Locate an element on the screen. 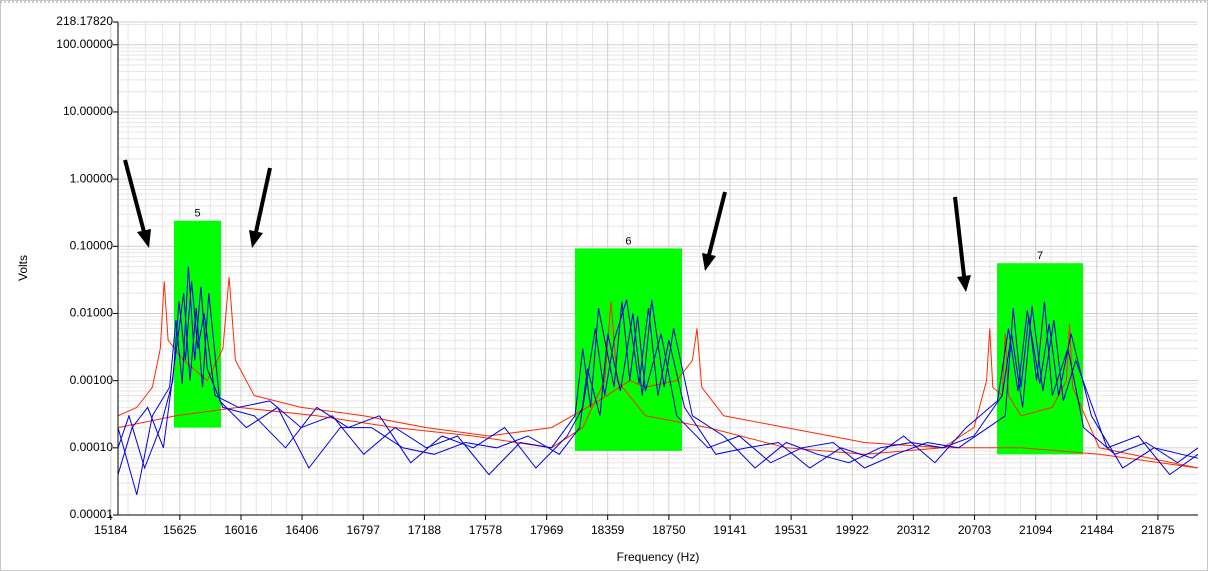 This screenshot has height=571, width=1208. x-tick-label: 17188 is located at coordinates (425, 530).